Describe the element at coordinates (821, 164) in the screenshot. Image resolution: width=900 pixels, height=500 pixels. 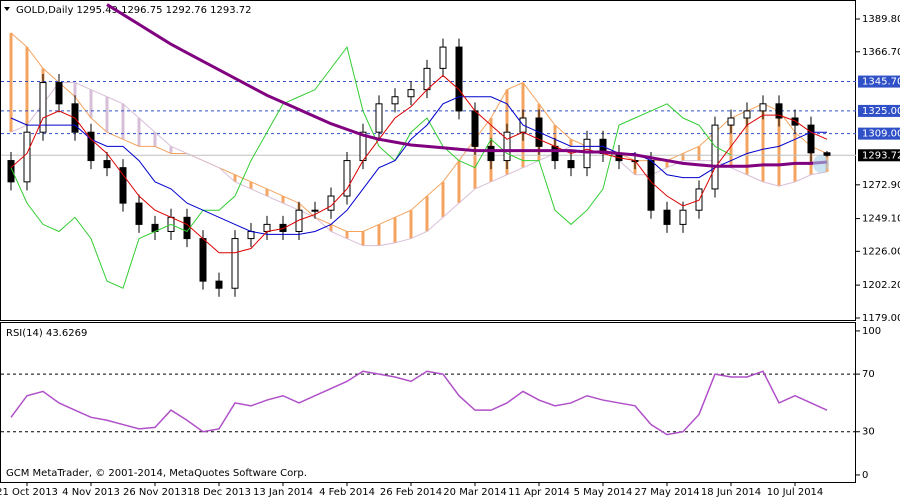
I see `highlight` at that location.